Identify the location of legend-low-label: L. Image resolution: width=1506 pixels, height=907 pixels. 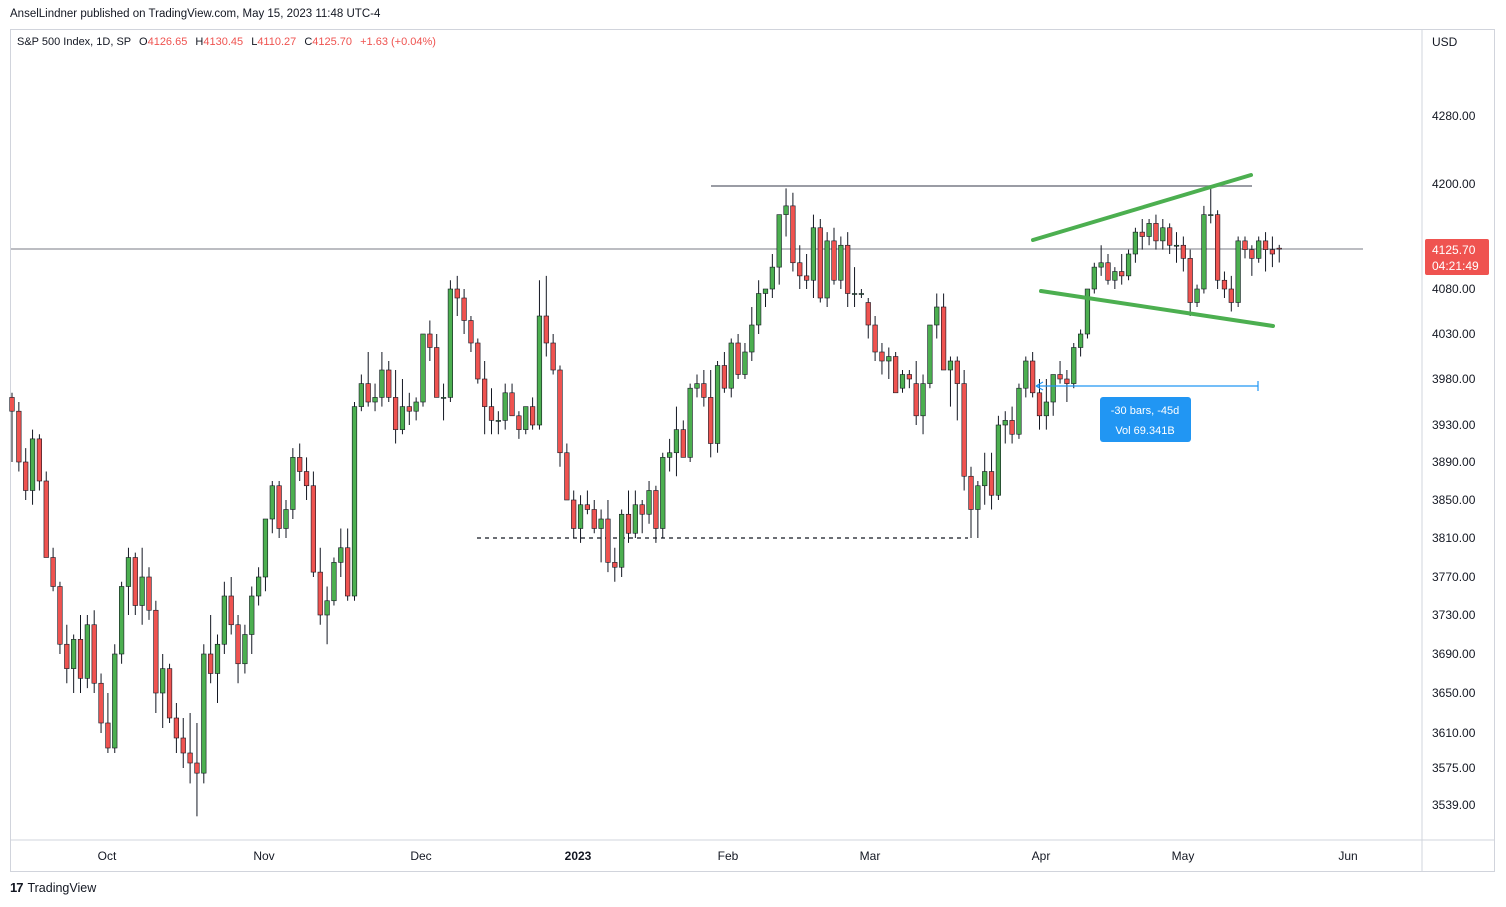
(254, 42).